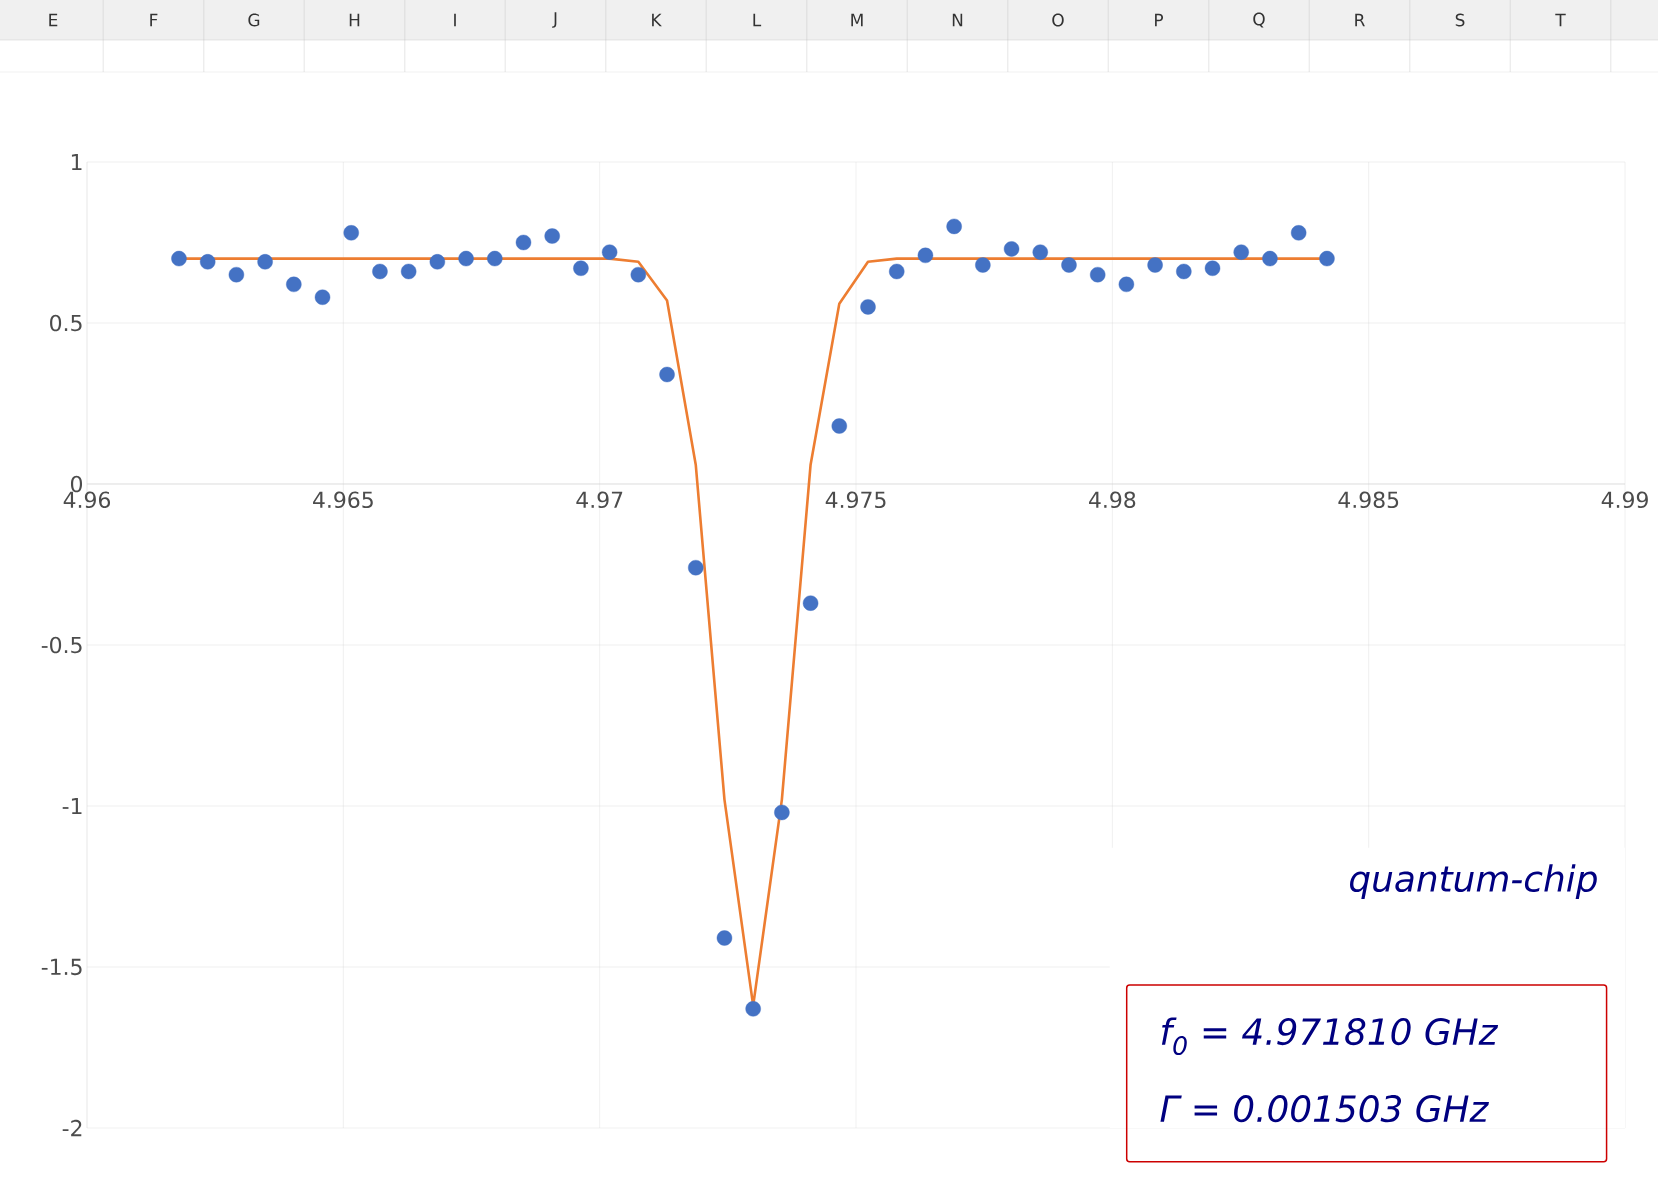  What do you see at coordinates (1112, 500) in the screenshot?
I see `x-tick-label: 4.98` at bounding box center [1112, 500].